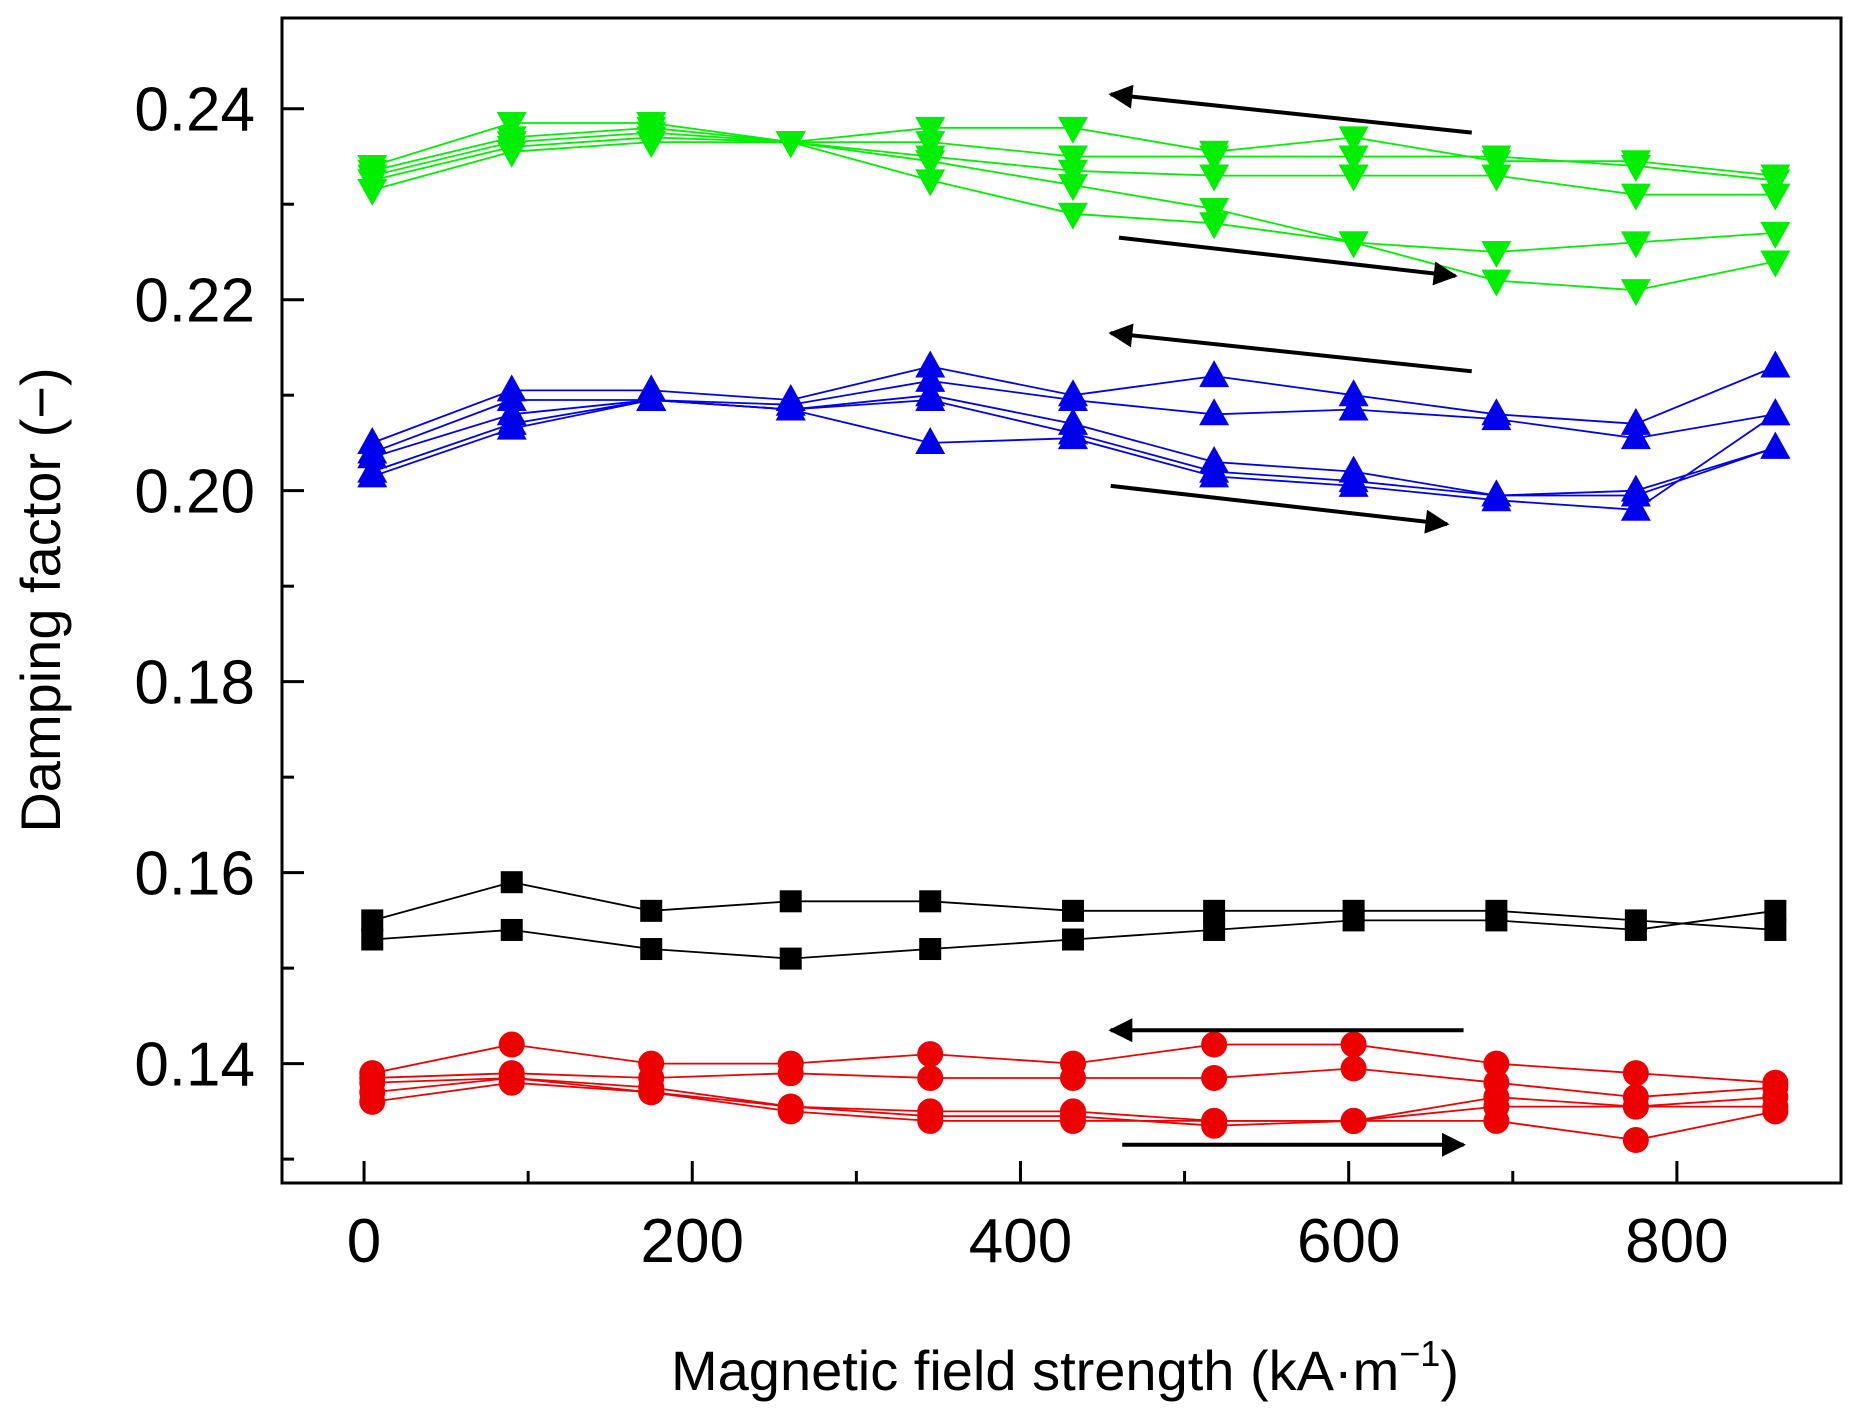 This screenshot has width=1861, height=1416. I want to click on y-tick-label: 0.20, so click(194, 492).